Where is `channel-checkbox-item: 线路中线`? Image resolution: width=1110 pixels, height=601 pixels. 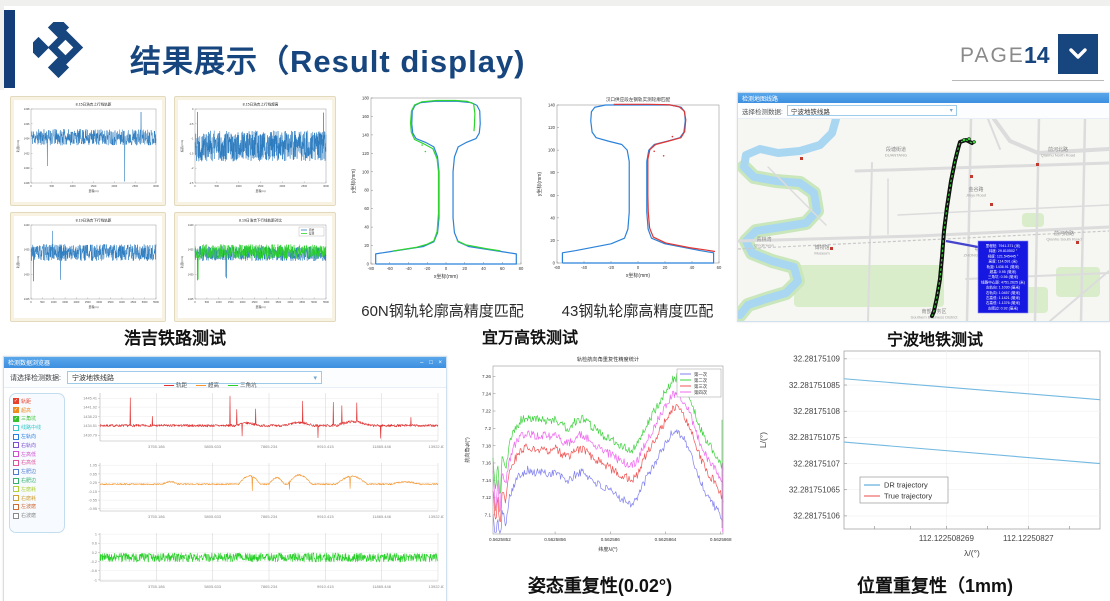
channel-checkbox-item: 线路中线 is located at coordinates (37, 427).